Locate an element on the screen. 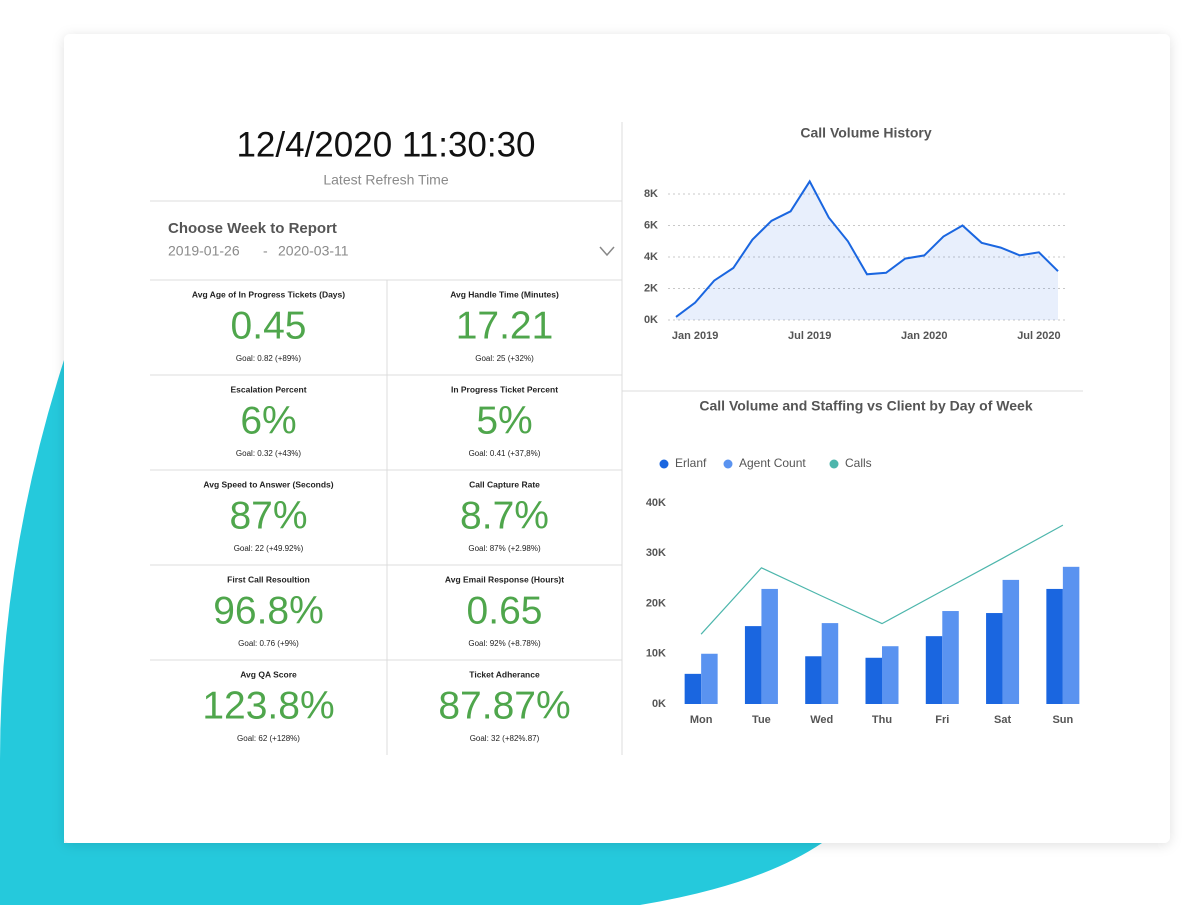  kpi-goal: Goal: 0.32 (+43%) is located at coordinates (268, 453).